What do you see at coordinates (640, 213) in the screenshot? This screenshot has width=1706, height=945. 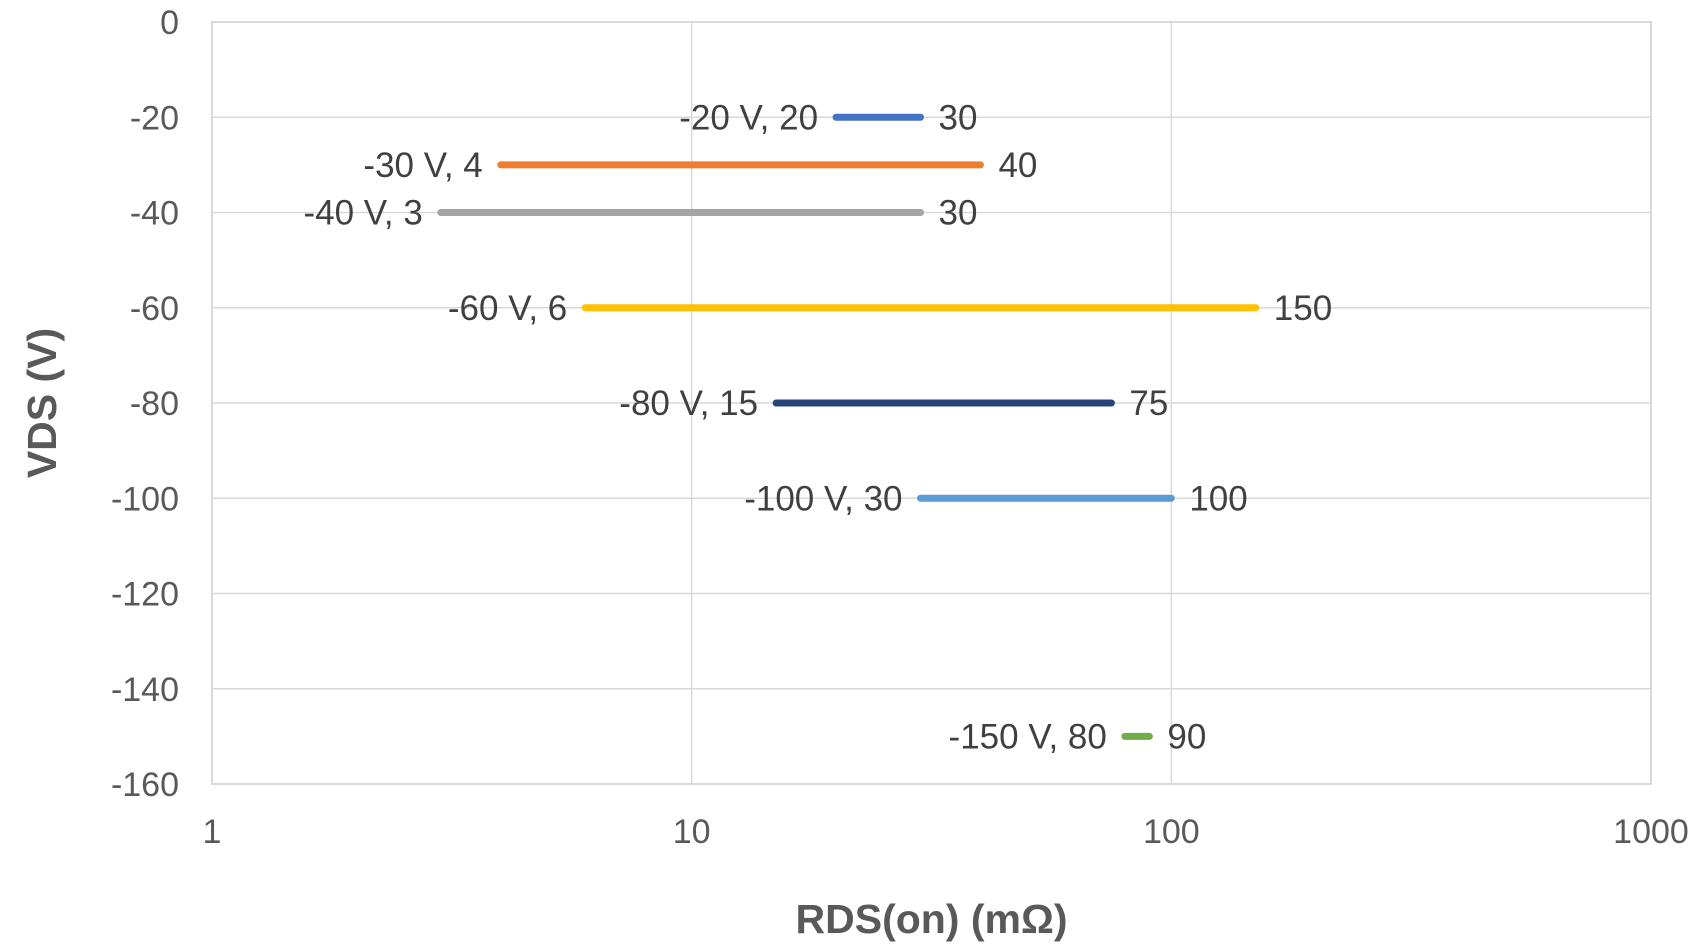 I see `series: -40 V, 3 30` at bounding box center [640, 213].